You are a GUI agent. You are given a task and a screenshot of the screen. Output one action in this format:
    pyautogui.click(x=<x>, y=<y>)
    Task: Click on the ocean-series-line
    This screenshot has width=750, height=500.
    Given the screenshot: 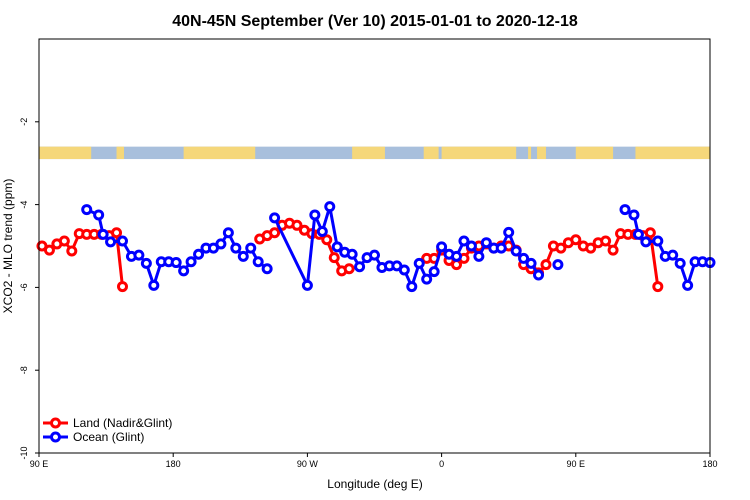 What is the action you would take?
    pyautogui.click(x=667, y=247)
    